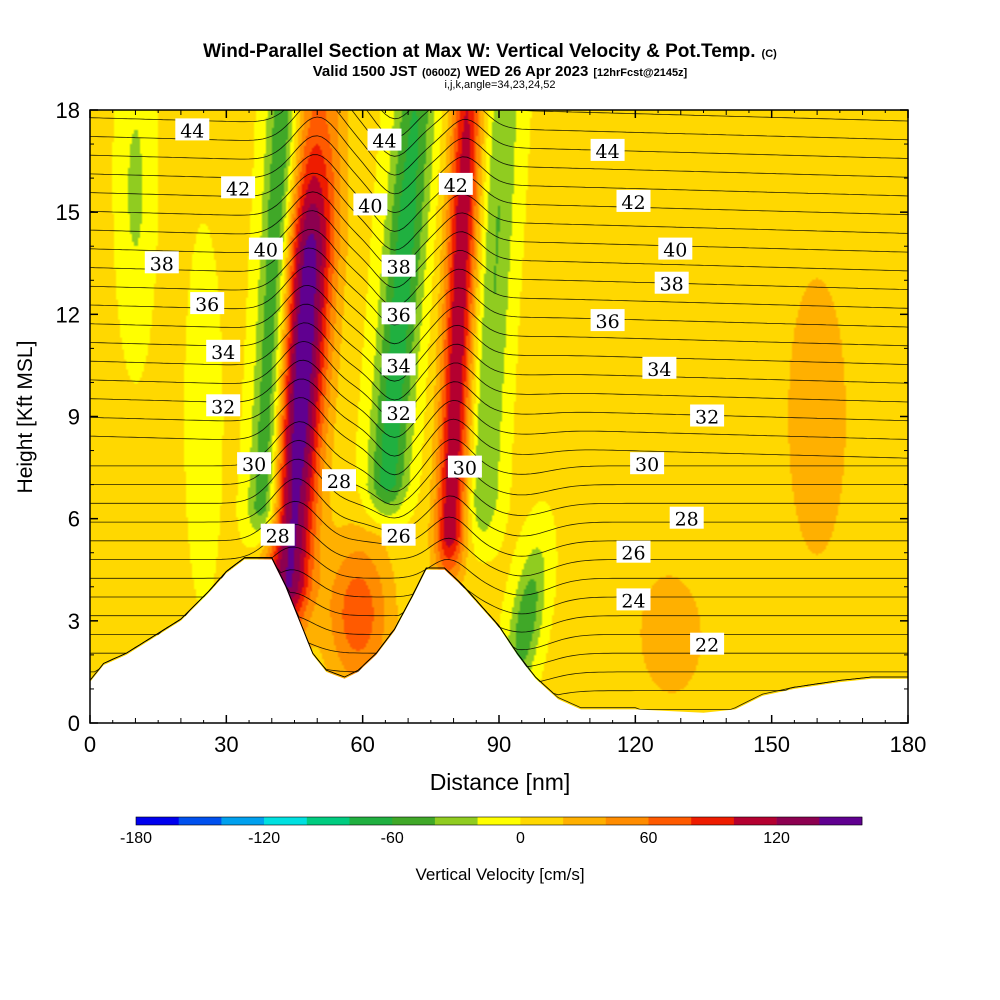 Image resolution: width=1000 pixels, height=1000 pixels. I want to click on theta-label: 24, so click(633, 600).